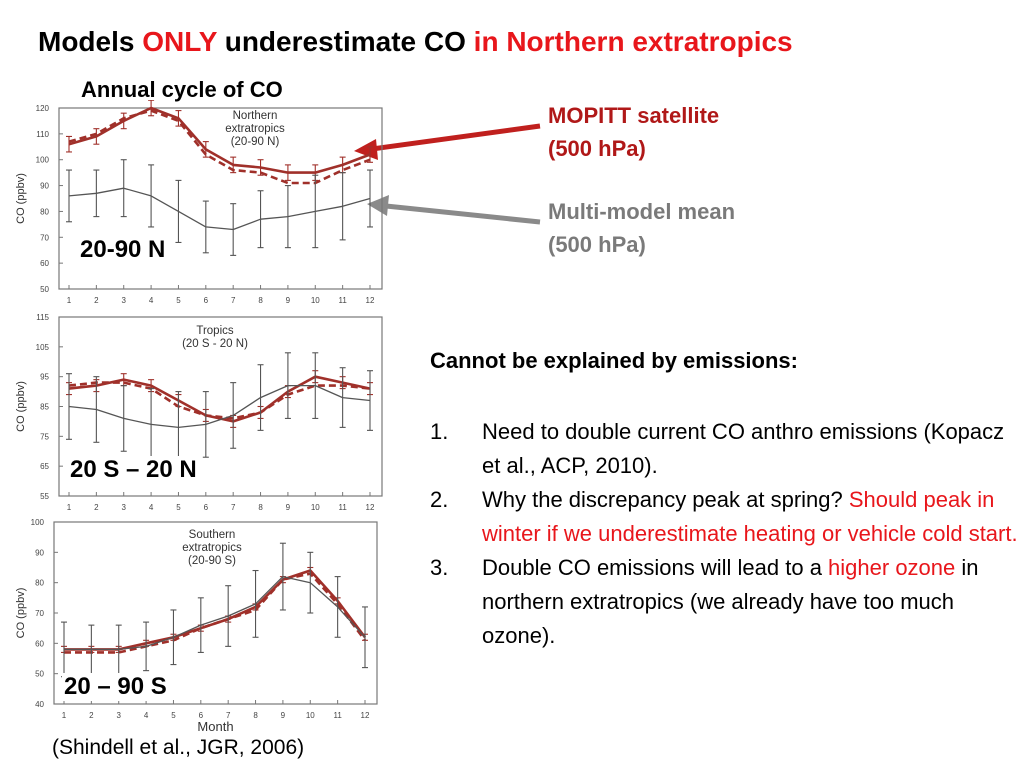  I want to click on reason-number: 1., so click(439, 431).